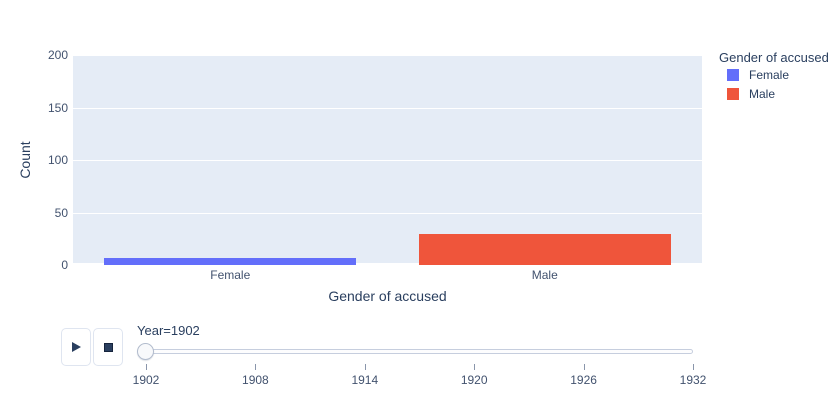 The height and width of the screenshot is (409, 840). I want to click on slider-tick-label-1926: 1926, so click(583, 380).